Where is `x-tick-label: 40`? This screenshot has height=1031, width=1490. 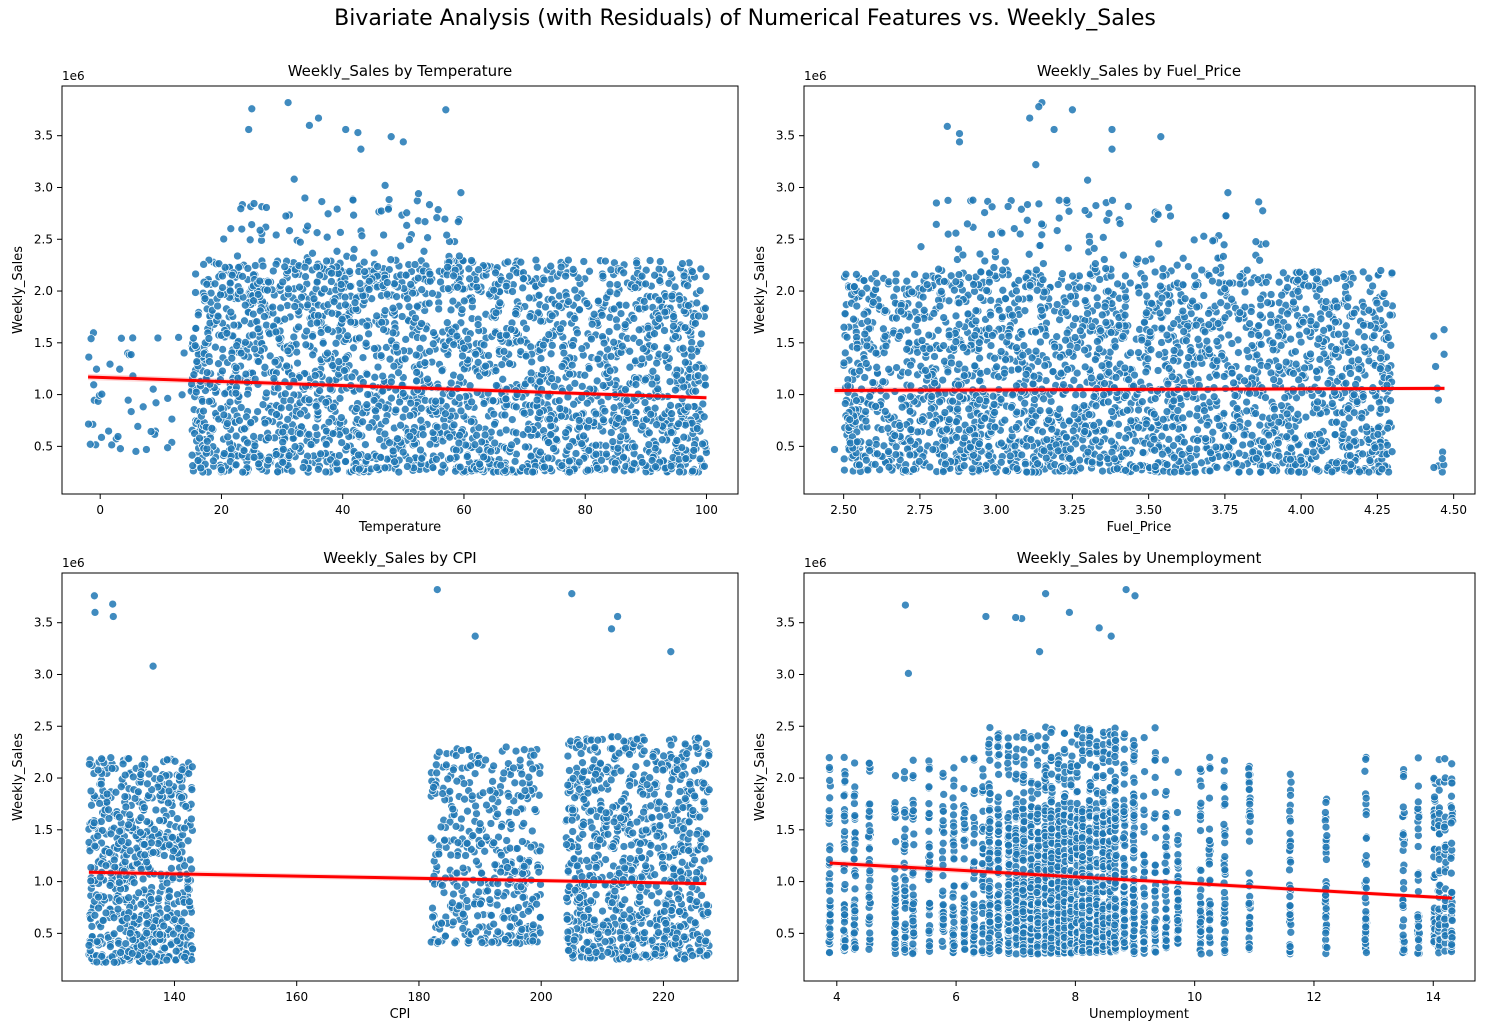
x-tick-label: 40 is located at coordinates (342, 510).